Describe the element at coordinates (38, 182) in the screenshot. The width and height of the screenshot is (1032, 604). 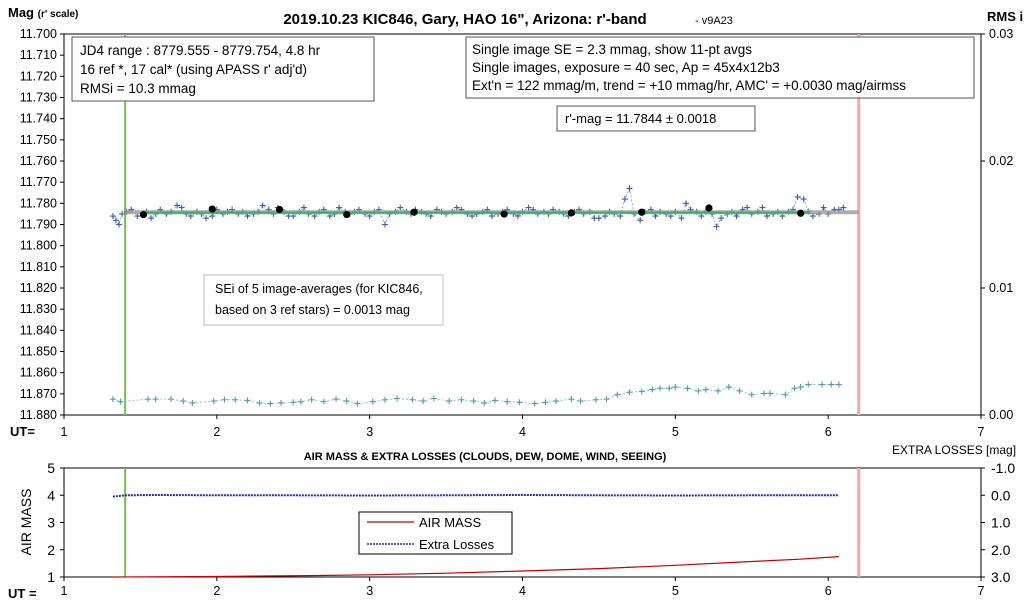
I see `y-tick-label: 11.770` at that location.